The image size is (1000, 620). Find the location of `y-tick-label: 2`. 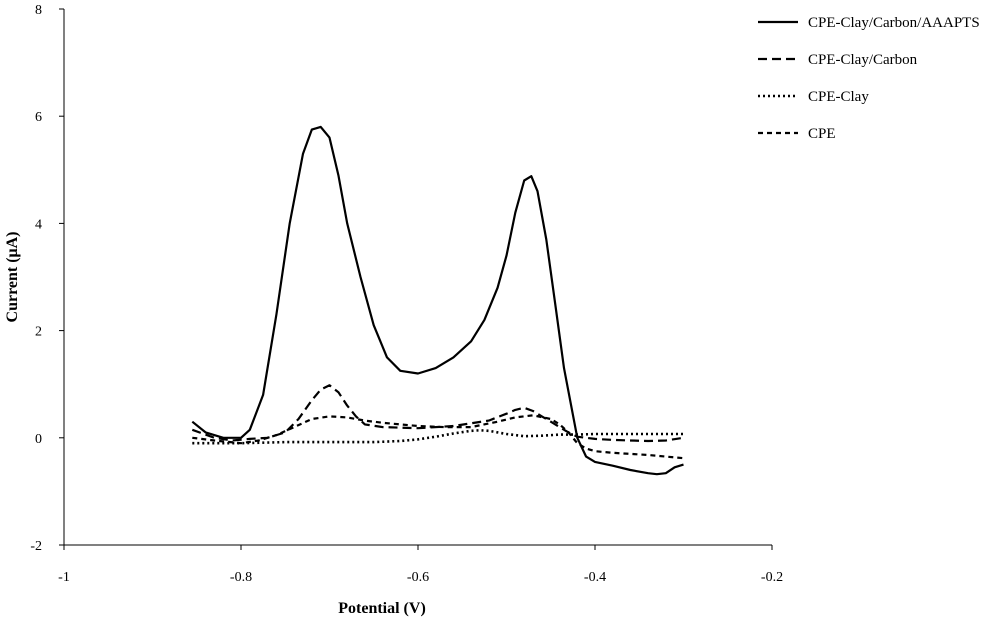

y-tick-label: 2 is located at coordinates (38, 332).